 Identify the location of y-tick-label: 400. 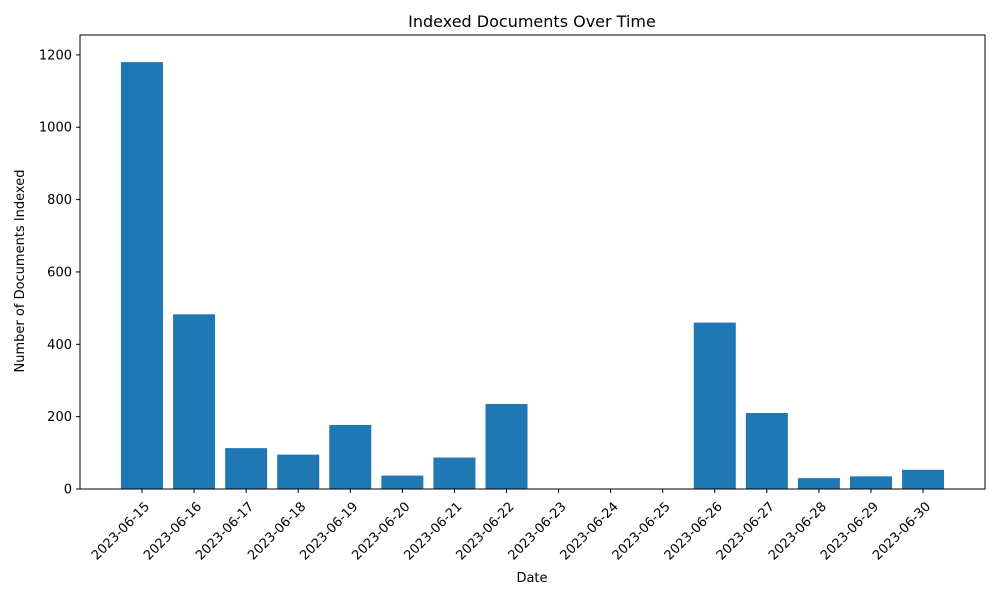
(59, 345).